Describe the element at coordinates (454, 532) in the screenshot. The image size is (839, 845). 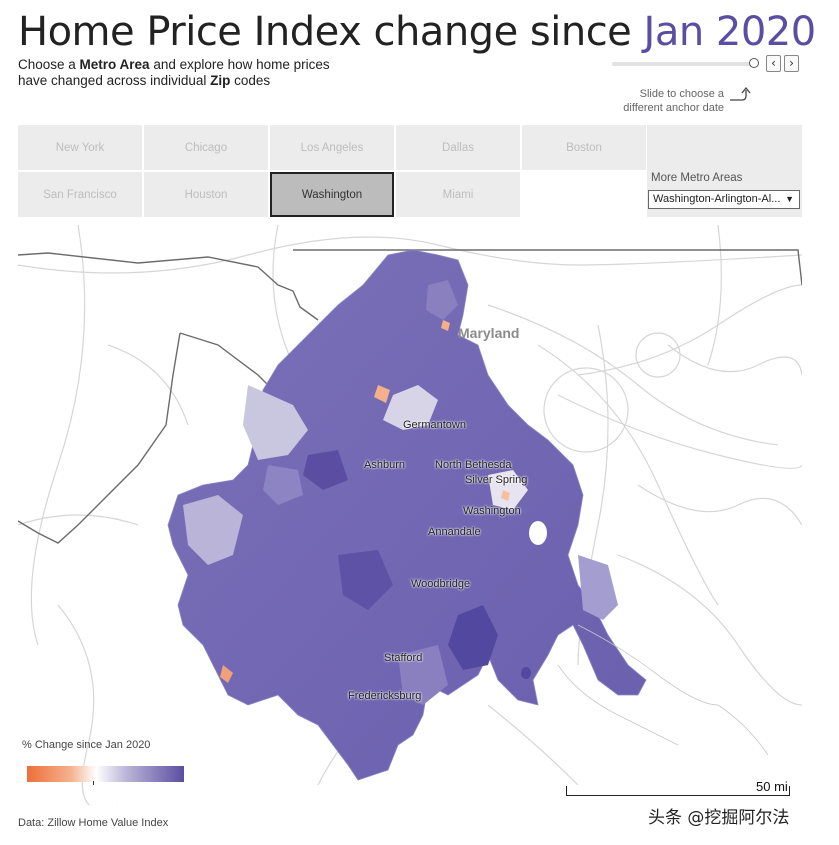
I see `city-label: Annandale` at that location.